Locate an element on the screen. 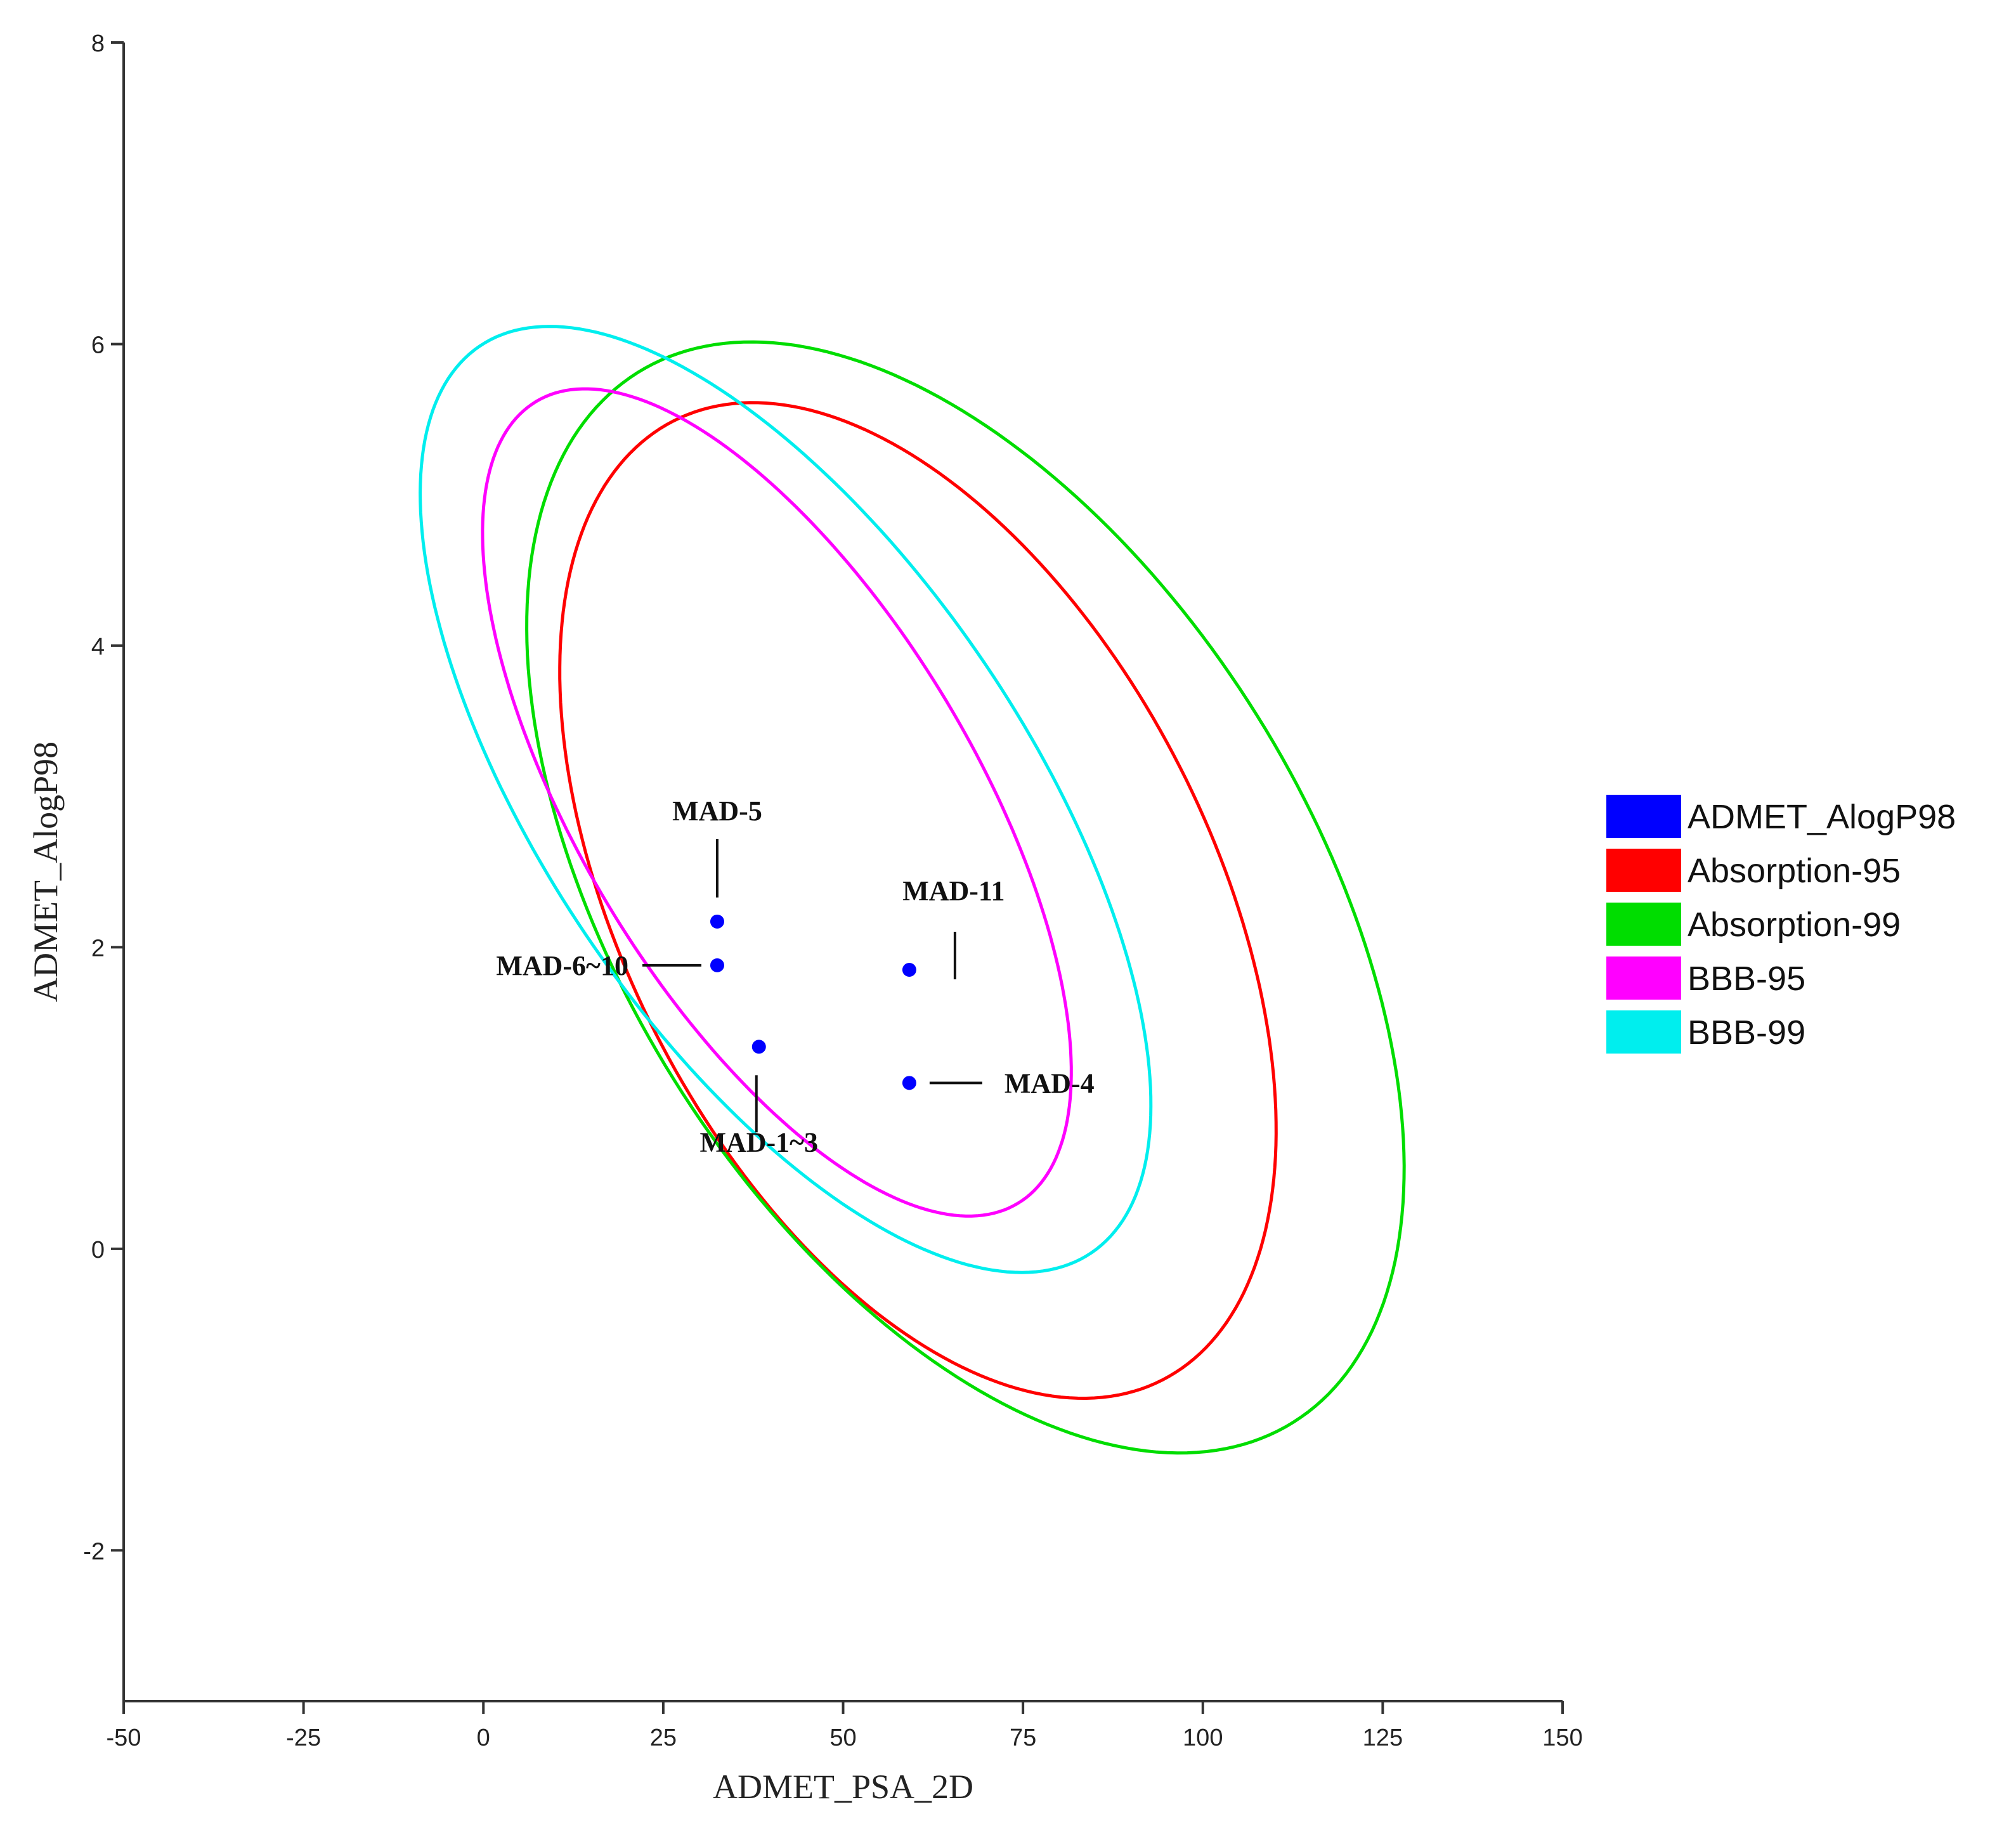 This screenshot has height=1828, width=2016. y-tick-label: 6 is located at coordinates (98, 345).